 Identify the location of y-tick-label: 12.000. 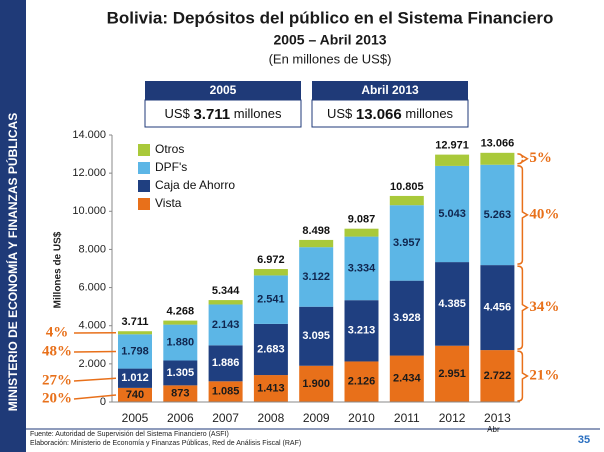
(89, 173).